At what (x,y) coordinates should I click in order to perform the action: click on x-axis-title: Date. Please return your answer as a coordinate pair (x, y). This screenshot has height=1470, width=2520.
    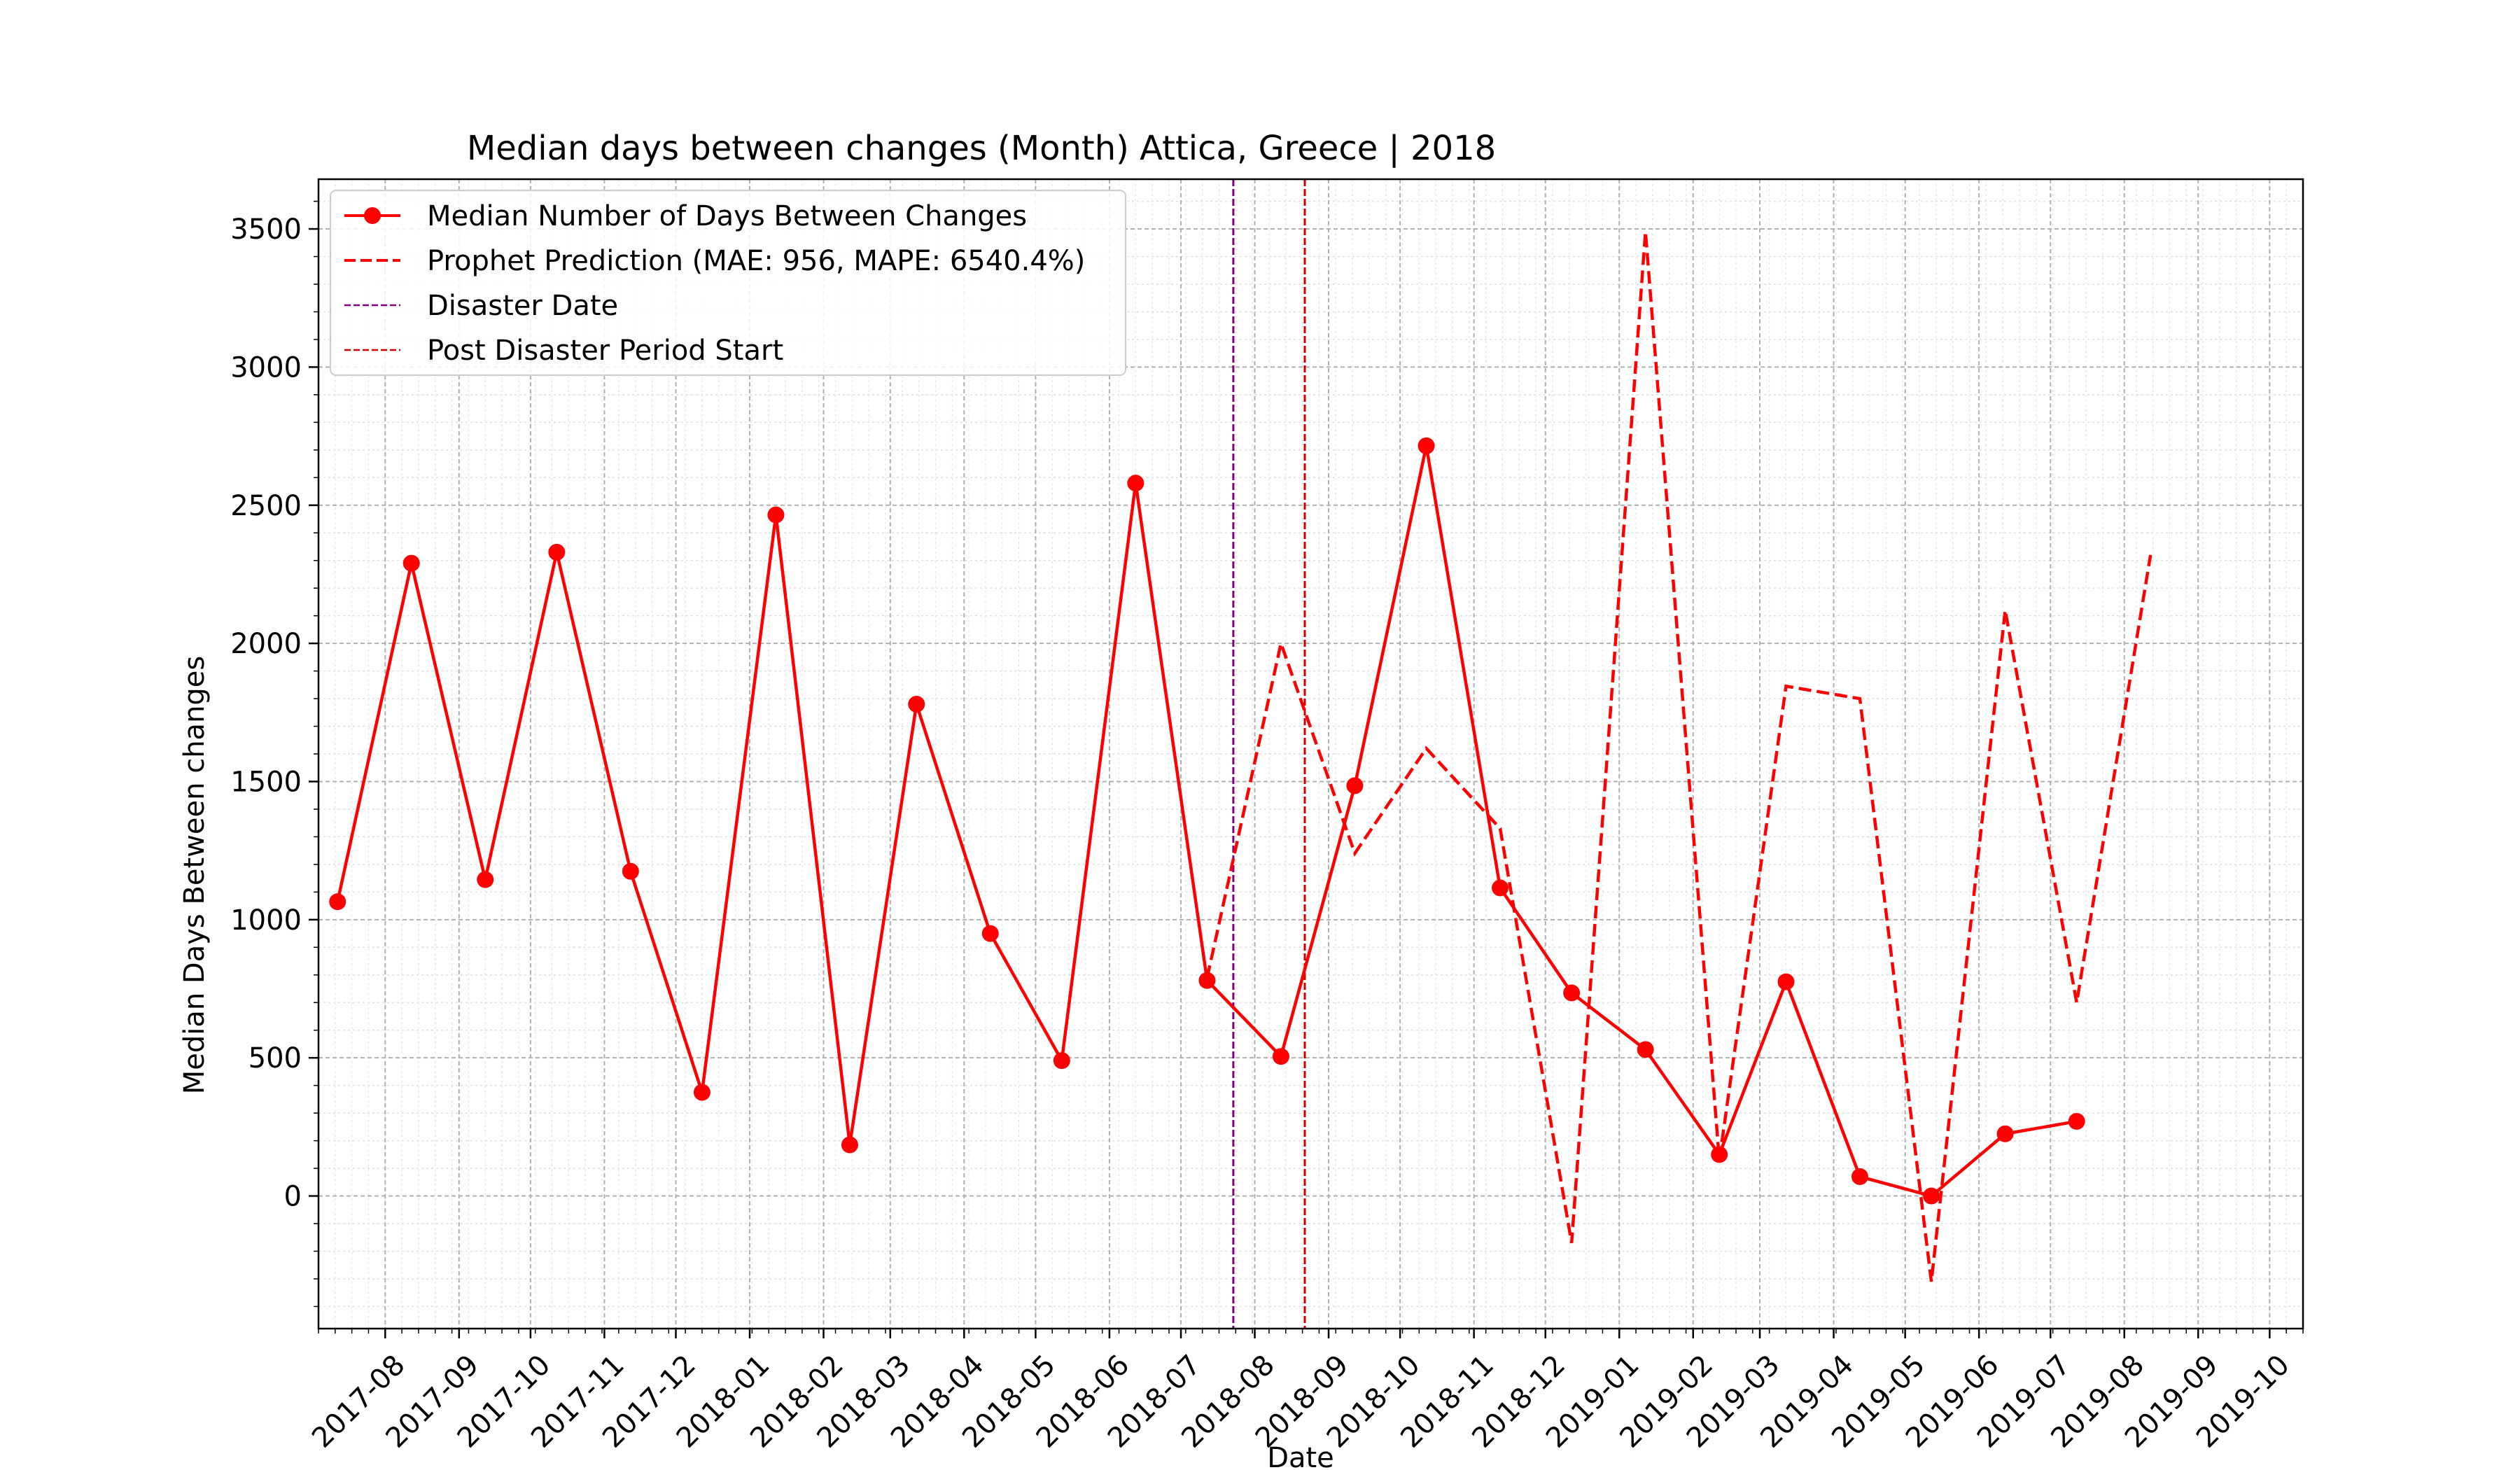
    Looking at the image, I should click on (1300, 1456).